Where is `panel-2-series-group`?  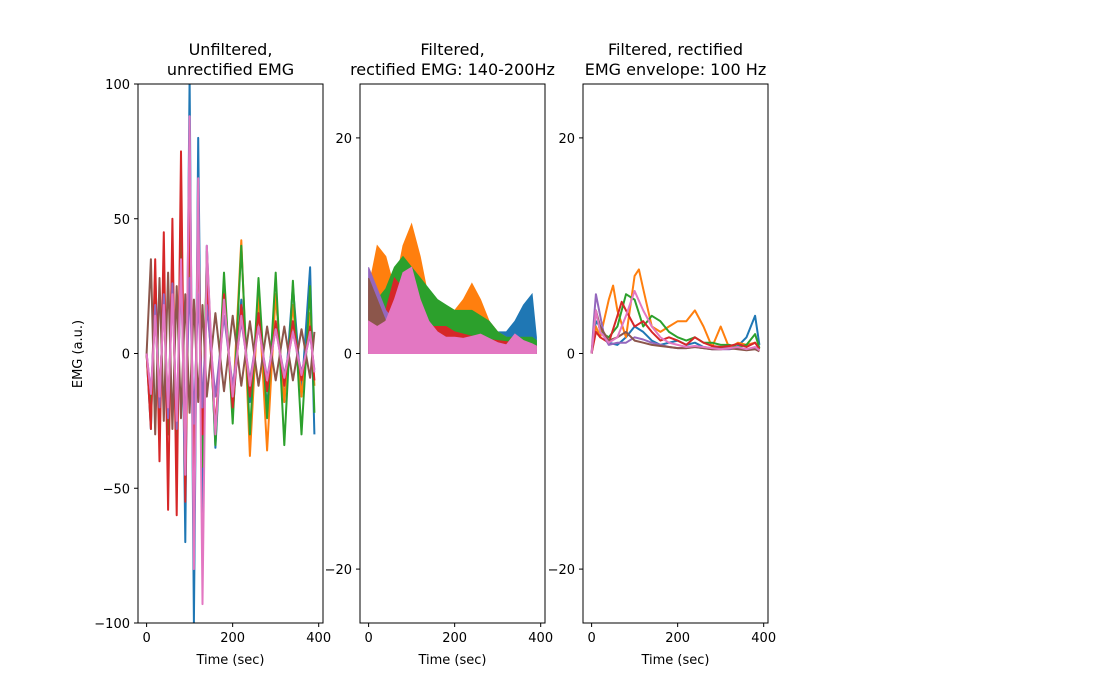
panel-2-series-group is located at coordinates (452, 288).